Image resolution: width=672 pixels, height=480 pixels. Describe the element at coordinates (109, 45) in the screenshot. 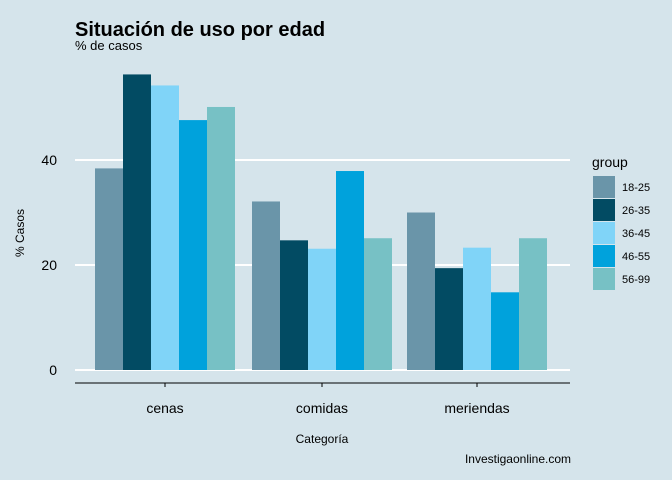

I see `chart-subtitle: % de casos` at that location.